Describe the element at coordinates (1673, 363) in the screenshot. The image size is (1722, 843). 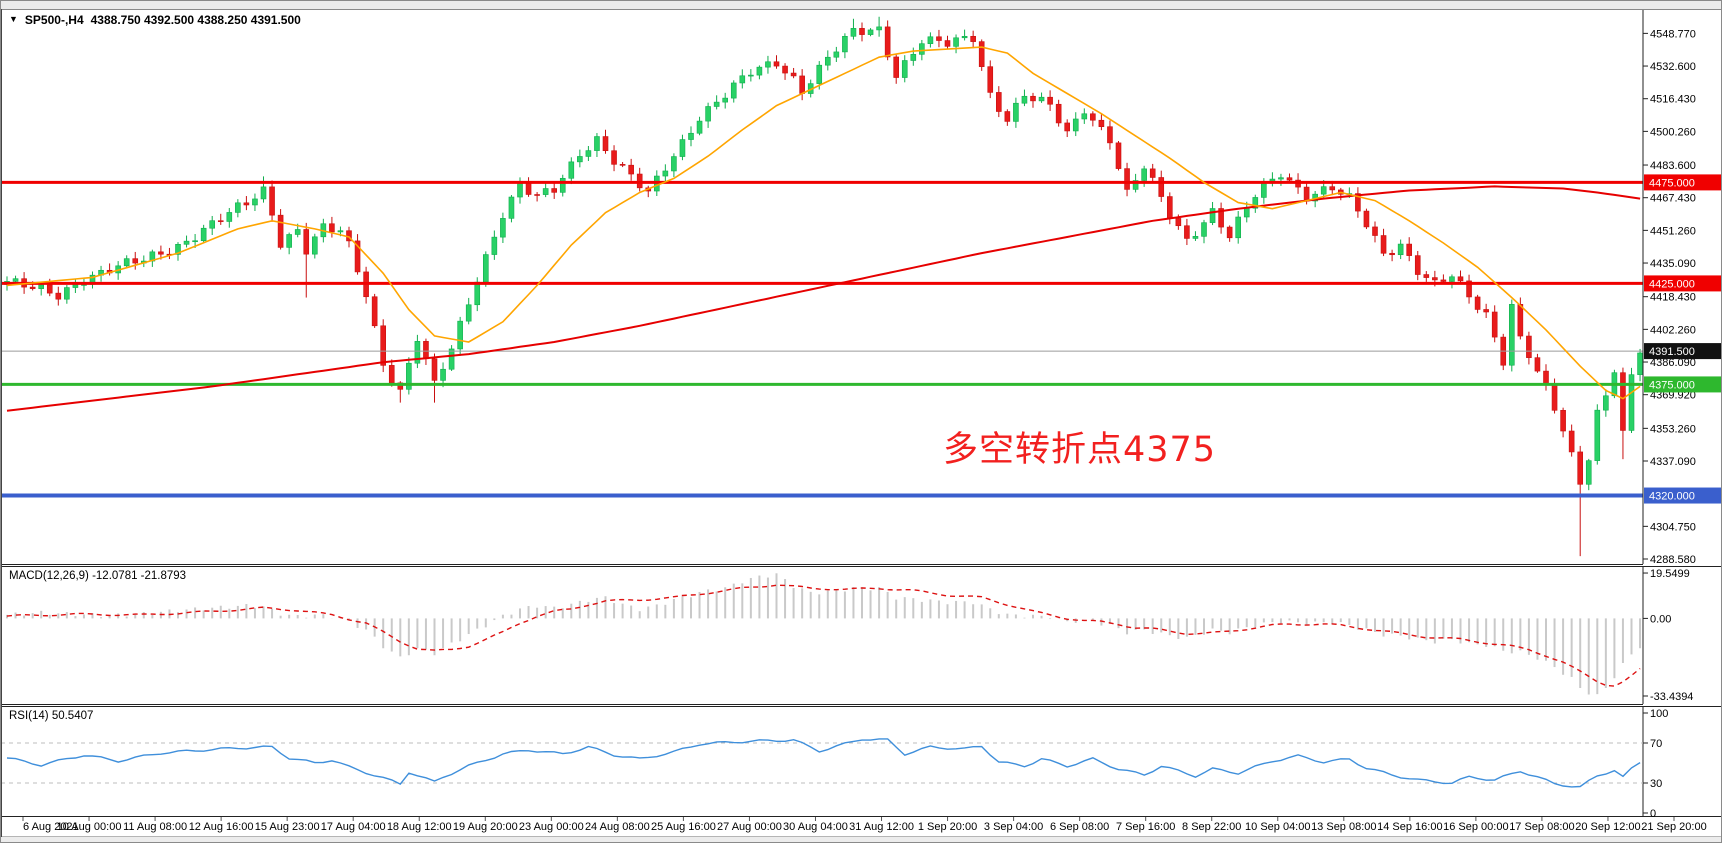
I see `price-tick-label: 4386.090` at that location.